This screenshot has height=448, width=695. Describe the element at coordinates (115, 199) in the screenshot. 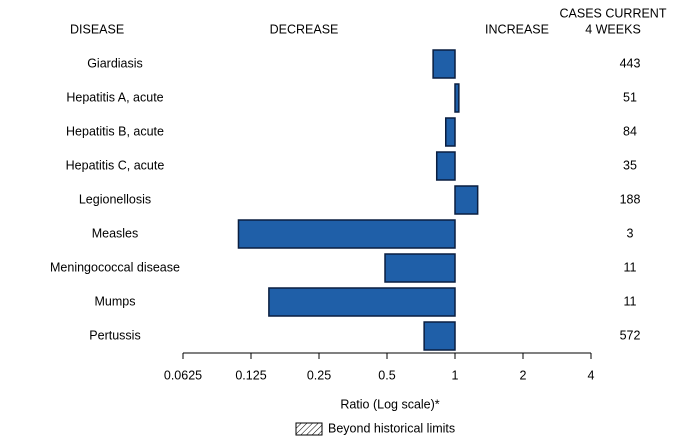

I see `category-label: Legionellosis` at that location.